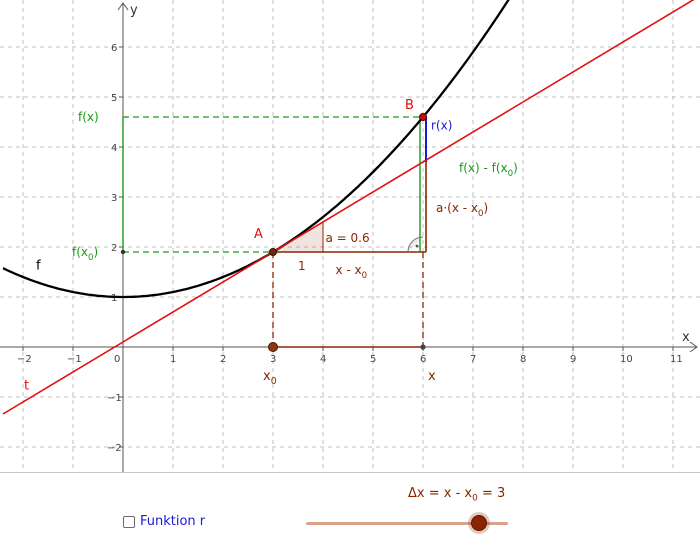  I want to click on x-label: x, so click(432, 376).